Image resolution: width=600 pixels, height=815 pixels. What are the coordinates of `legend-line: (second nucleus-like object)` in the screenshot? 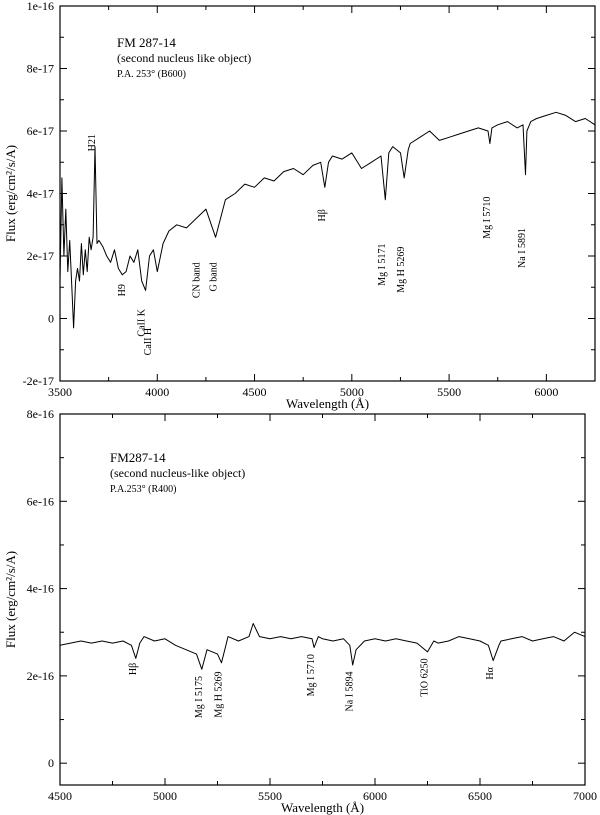 It's located at (177, 473).